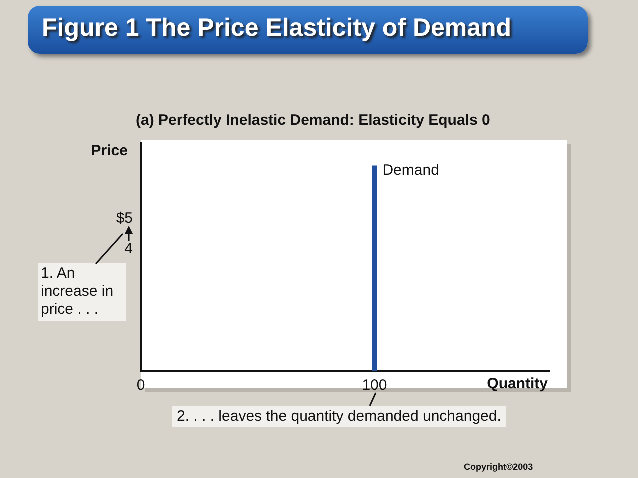 The height and width of the screenshot is (478, 638). I want to click on y-axis-title: Price, so click(109, 151).